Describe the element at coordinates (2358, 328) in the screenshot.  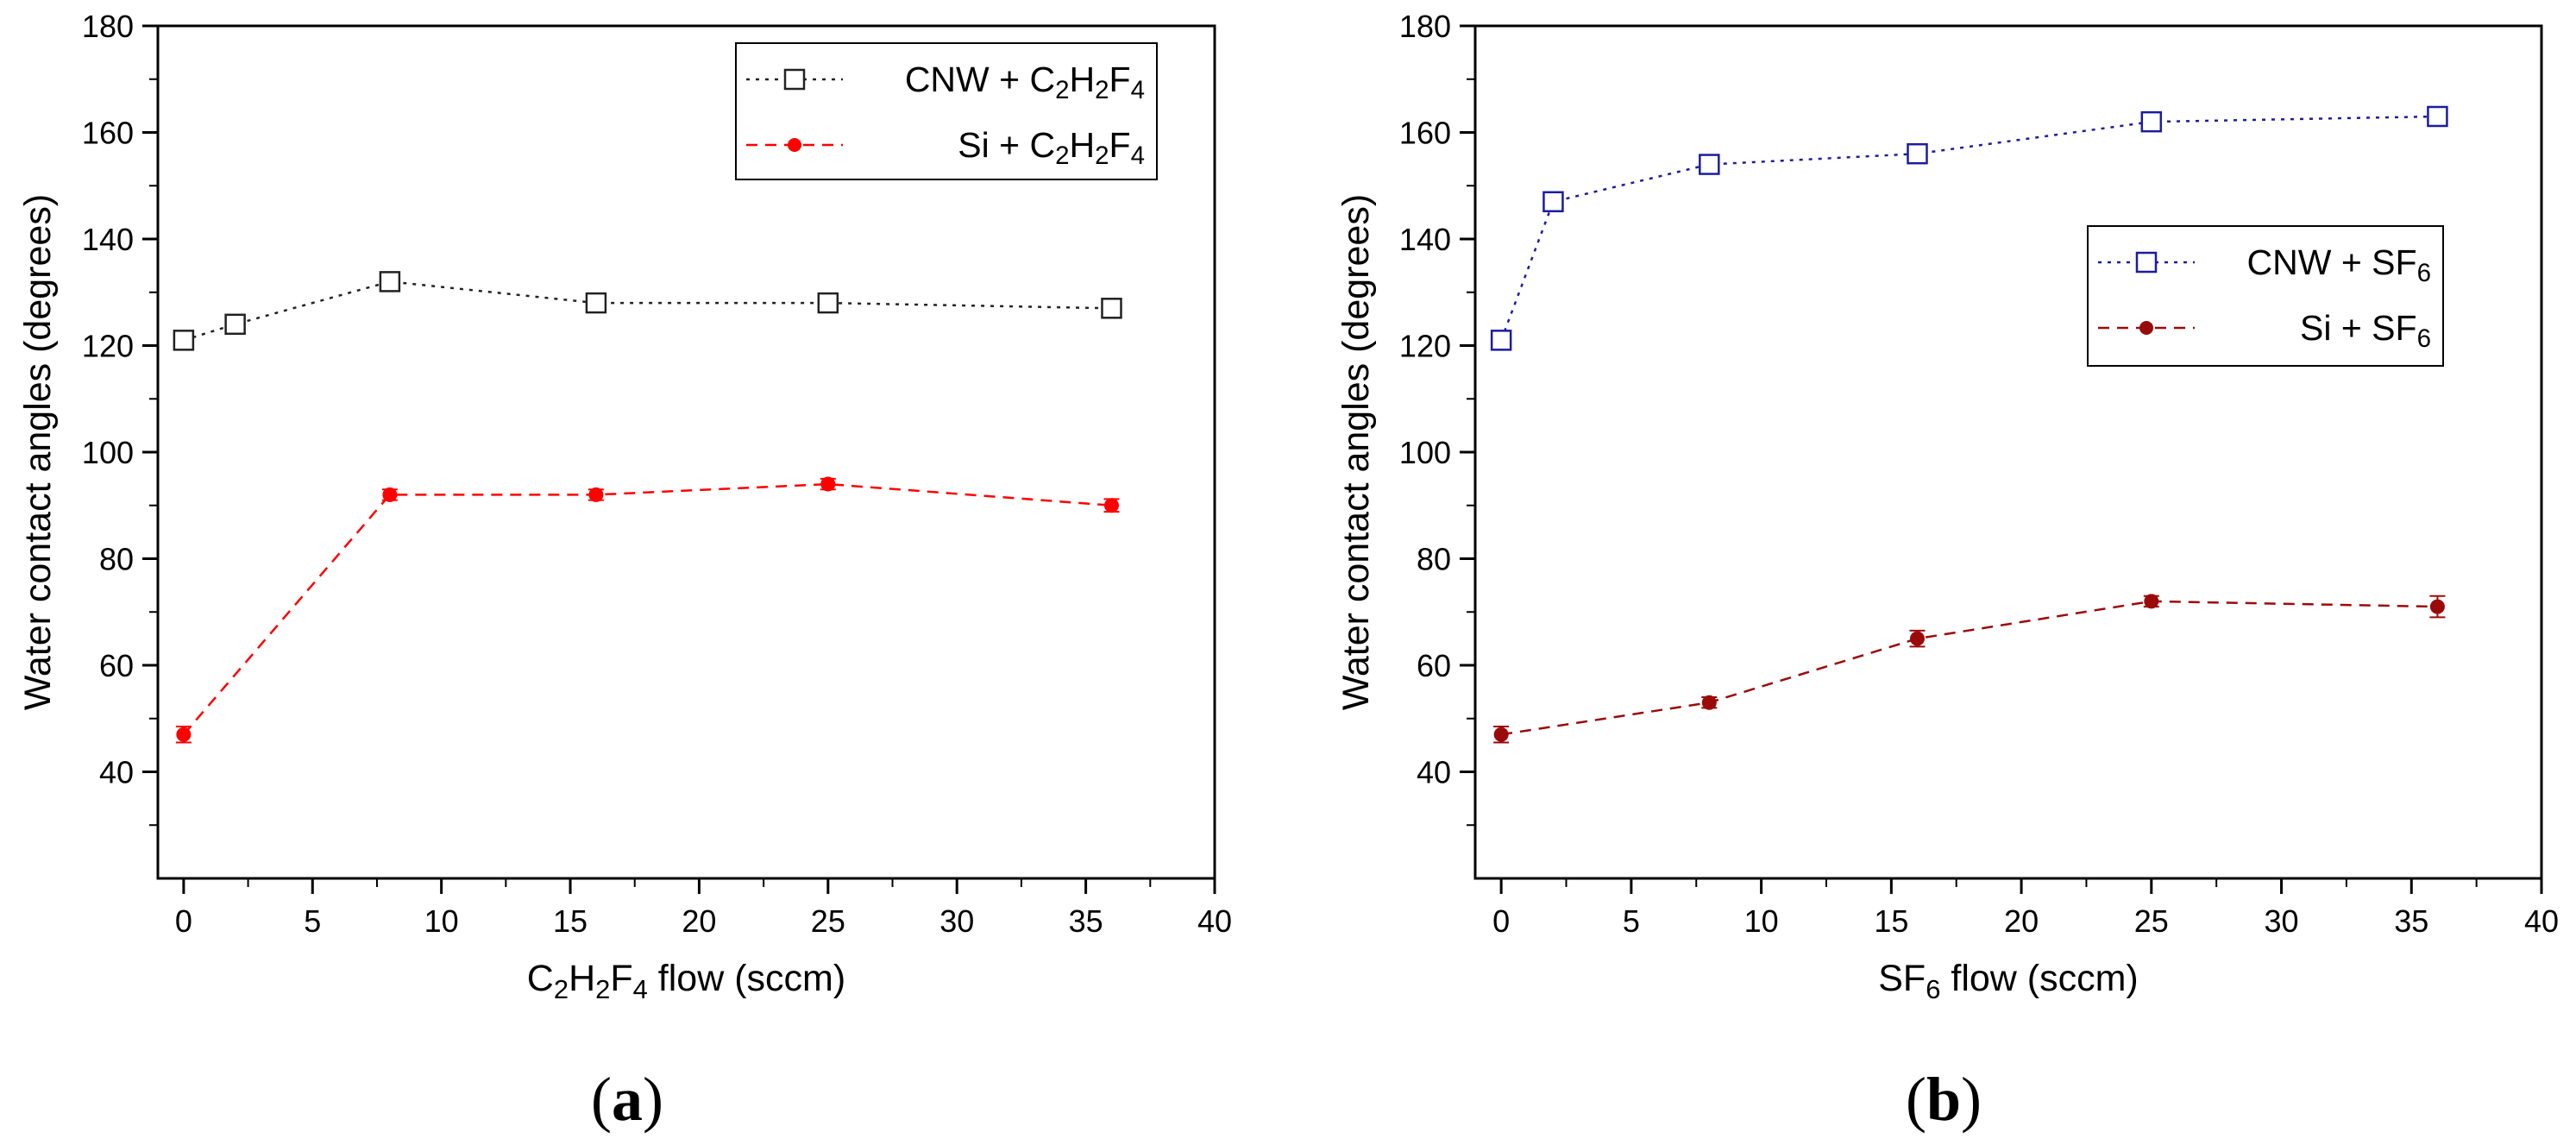
I see `legend-label-part: Si + SF` at that location.